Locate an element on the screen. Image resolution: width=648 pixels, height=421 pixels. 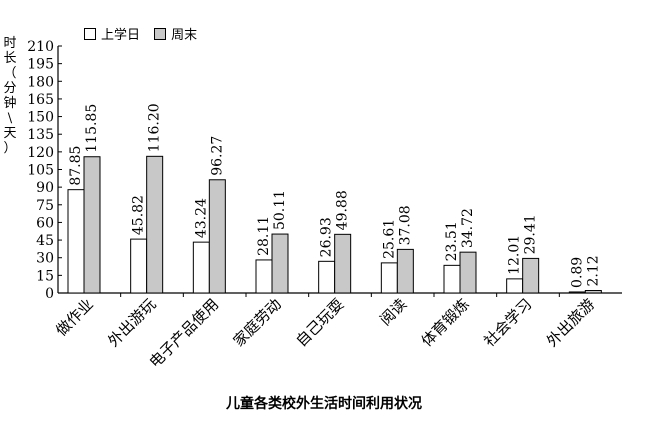
data-label-weekend-8: 2.12 is located at coordinates (593, 270).